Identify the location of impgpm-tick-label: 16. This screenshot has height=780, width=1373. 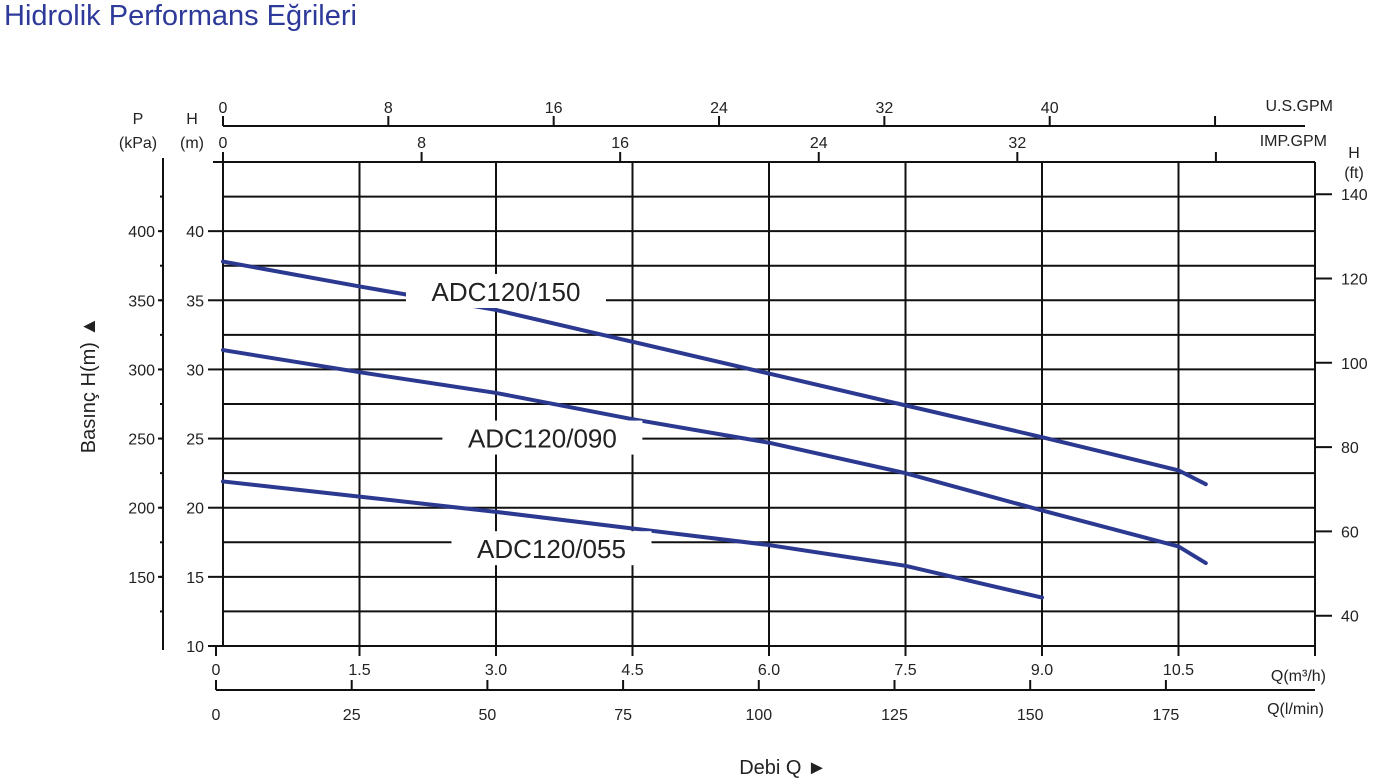
(620, 143).